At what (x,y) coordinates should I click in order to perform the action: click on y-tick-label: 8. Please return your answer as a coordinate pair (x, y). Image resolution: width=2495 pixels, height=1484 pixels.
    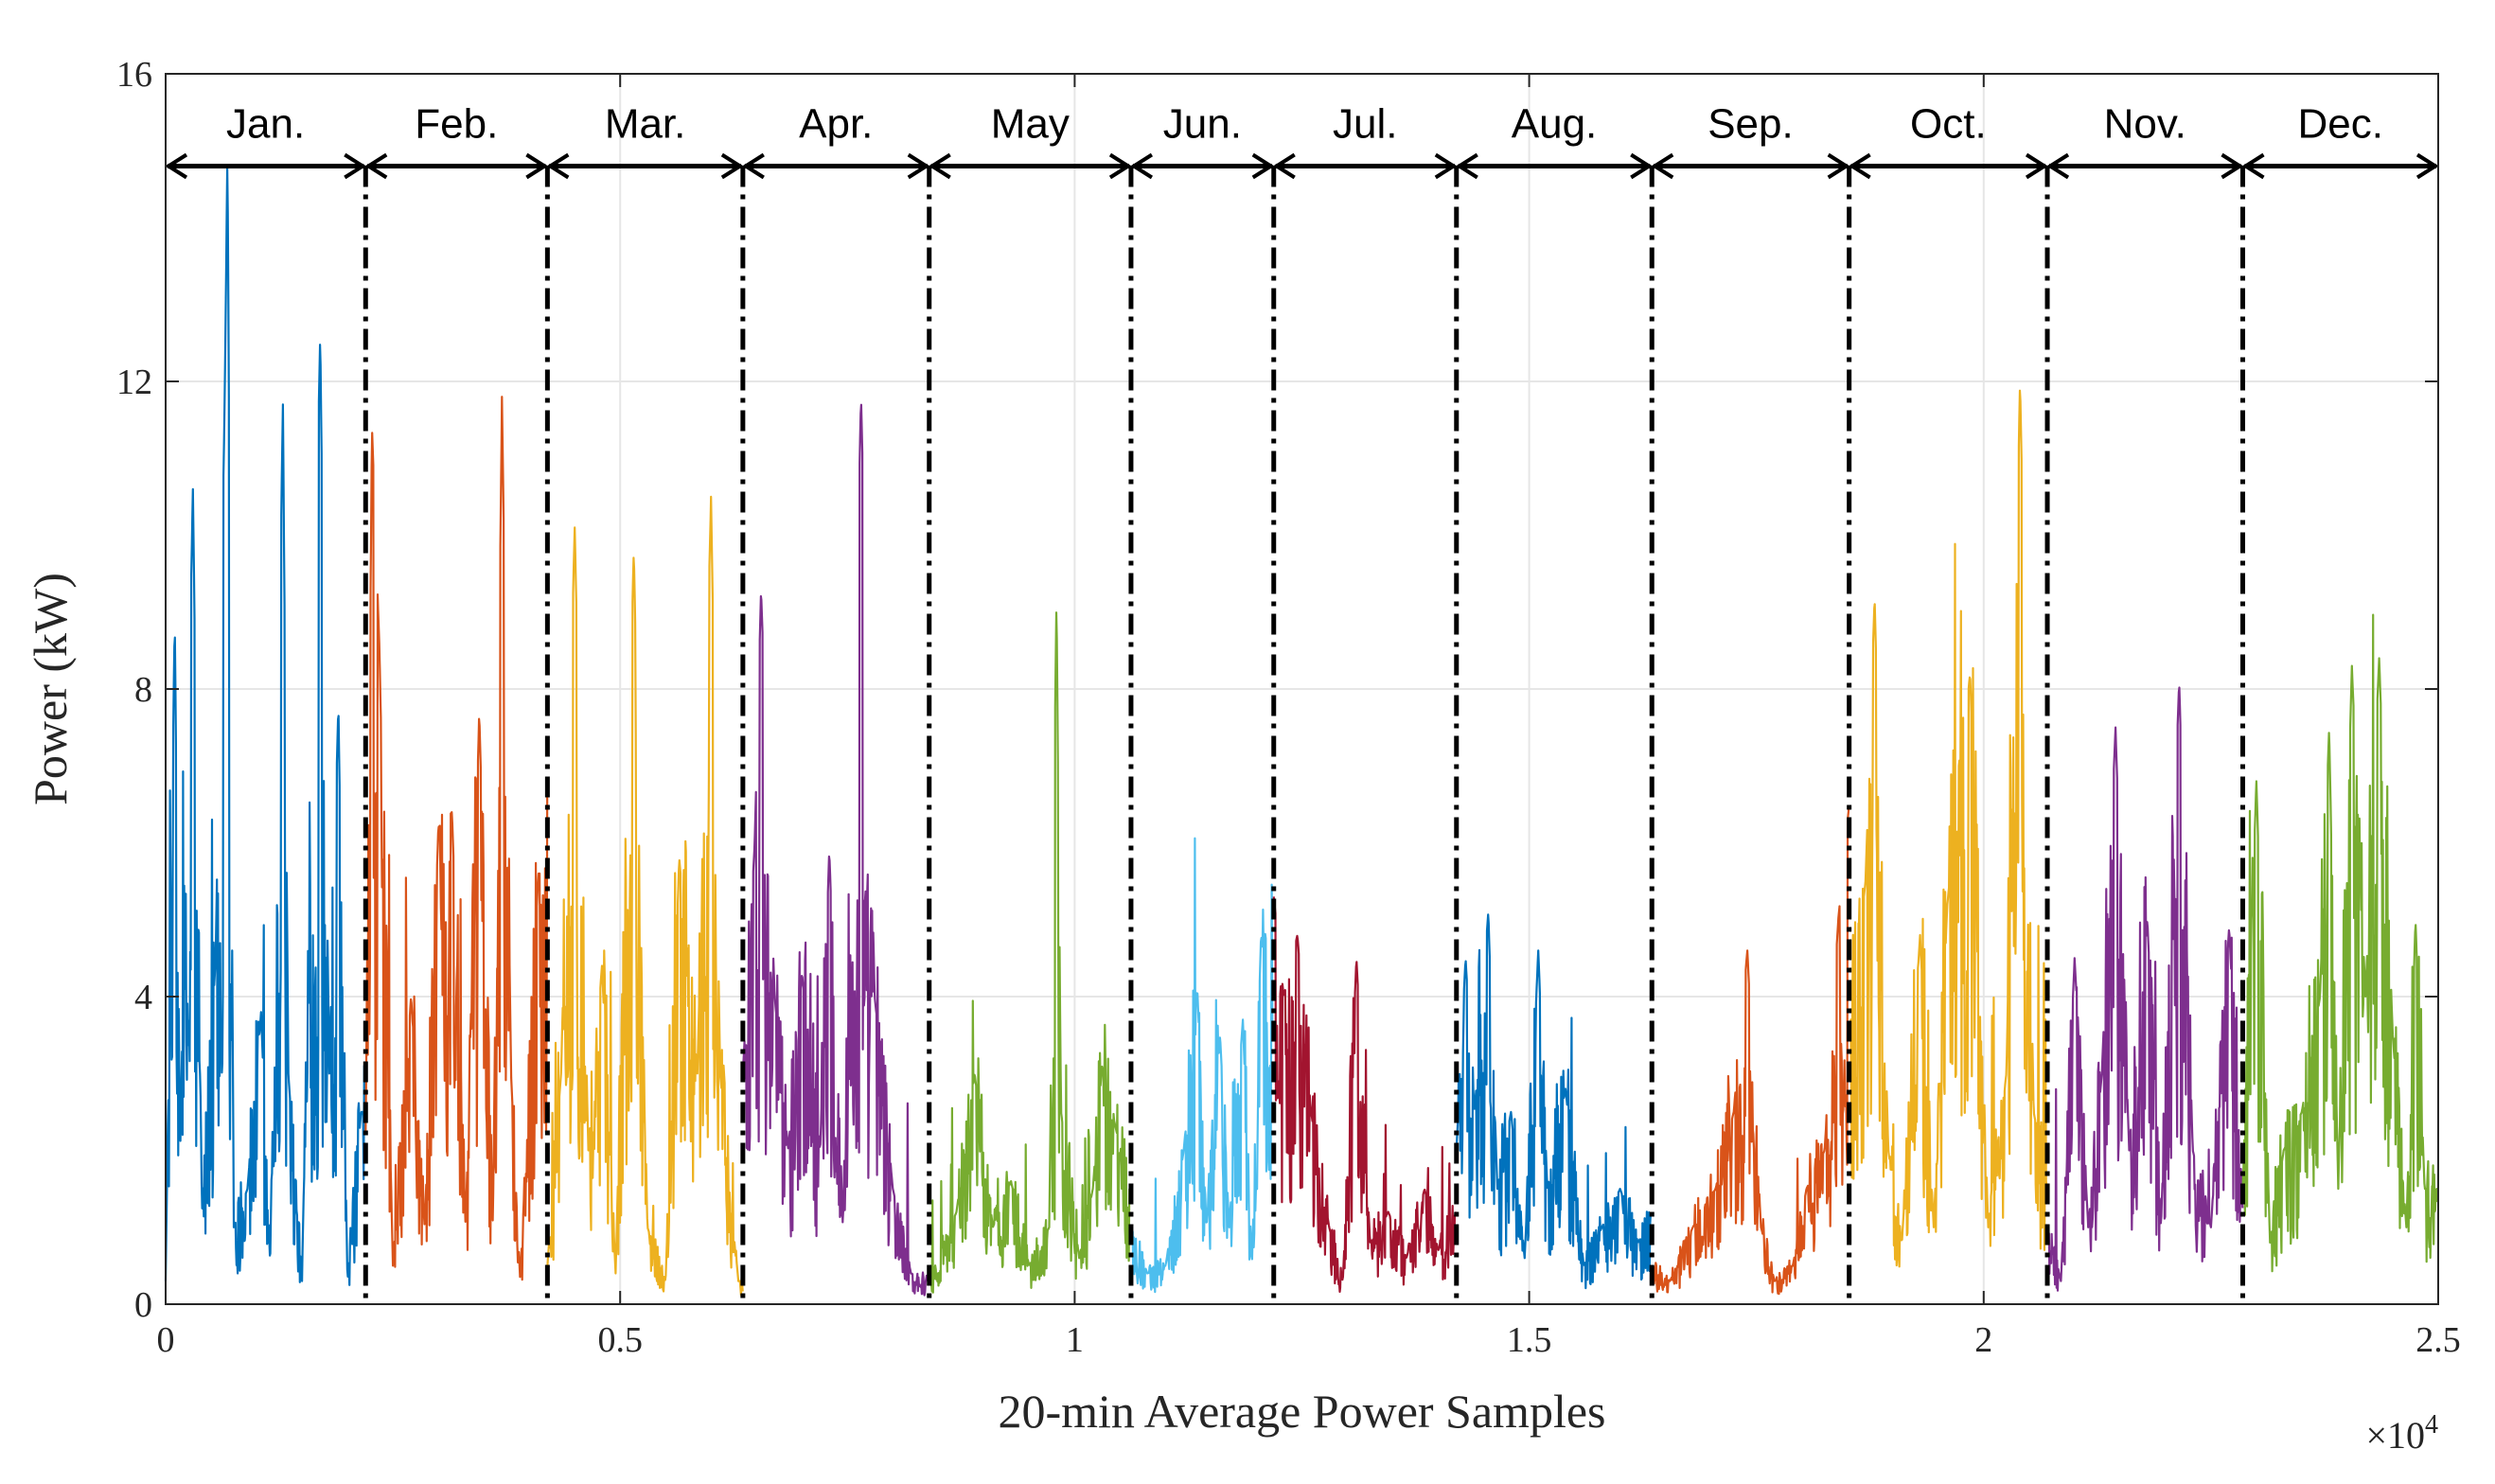
    Looking at the image, I should click on (143, 690).